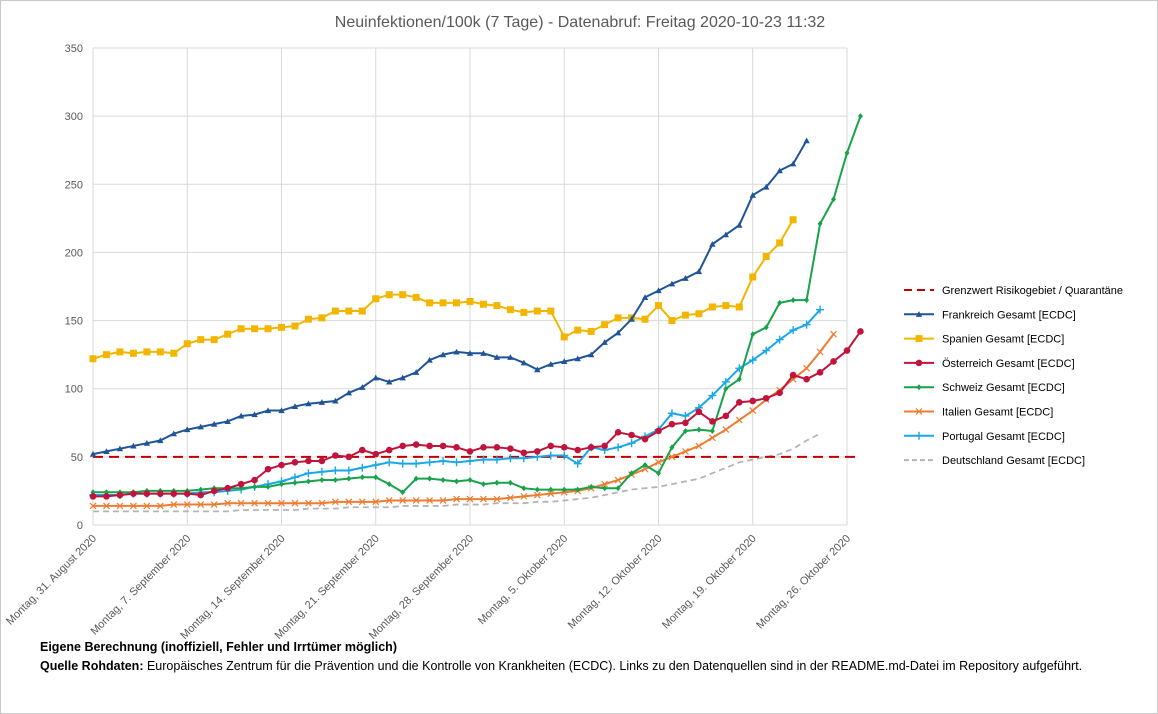 This screenshot has width=1158, height=714. Describe the element at coordinates (74, 253) in the screenshot. I see `y-tick-label: 200` at that location.